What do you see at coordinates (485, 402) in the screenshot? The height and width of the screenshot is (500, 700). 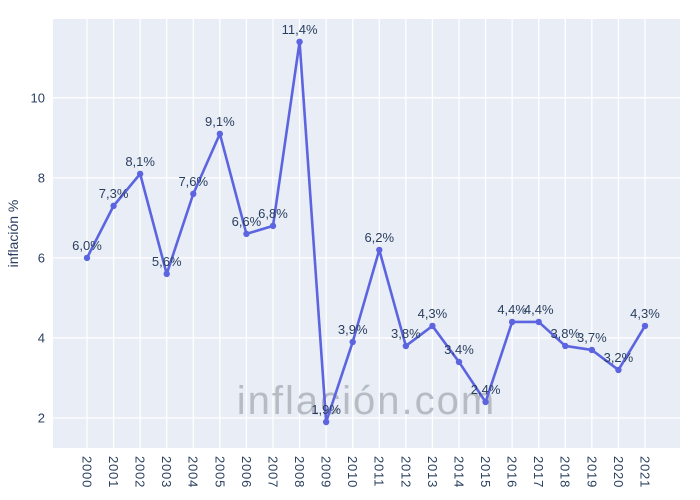 I see `data-point-2015` at bounding box center [485, 402].